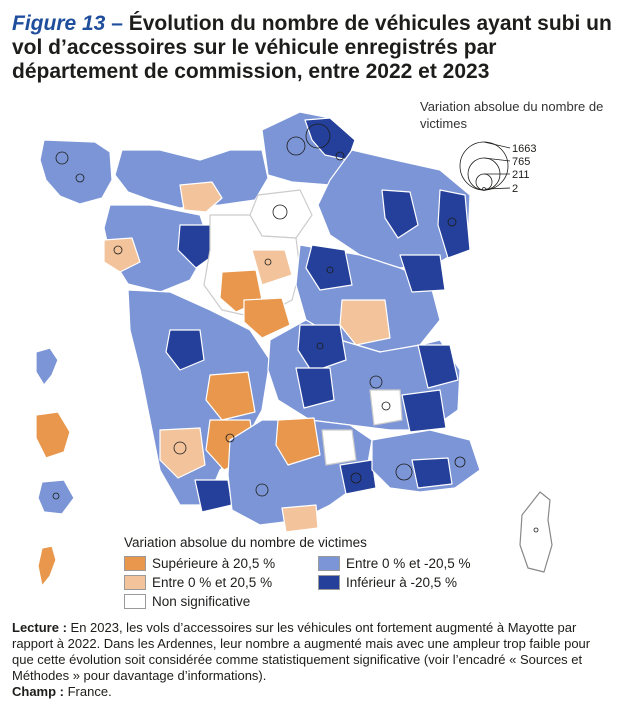  I want to click on circle-herault, so click(356, 478).